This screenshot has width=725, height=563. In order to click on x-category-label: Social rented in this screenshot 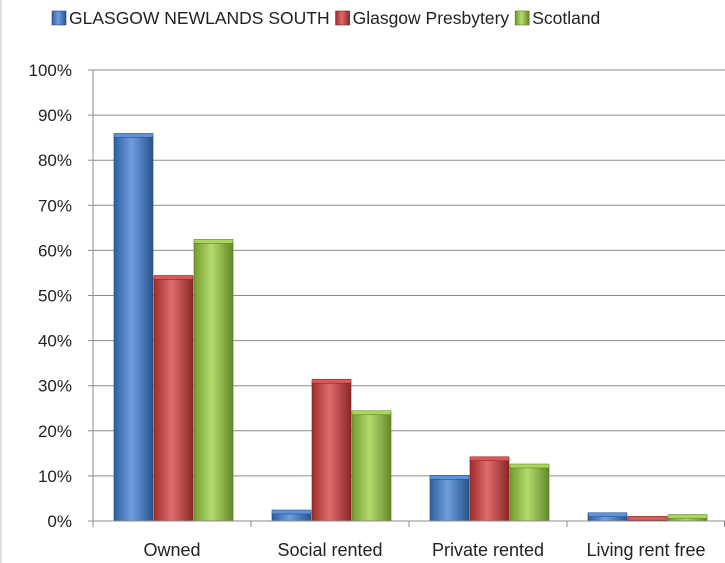, I will do `click(329, 550)`.